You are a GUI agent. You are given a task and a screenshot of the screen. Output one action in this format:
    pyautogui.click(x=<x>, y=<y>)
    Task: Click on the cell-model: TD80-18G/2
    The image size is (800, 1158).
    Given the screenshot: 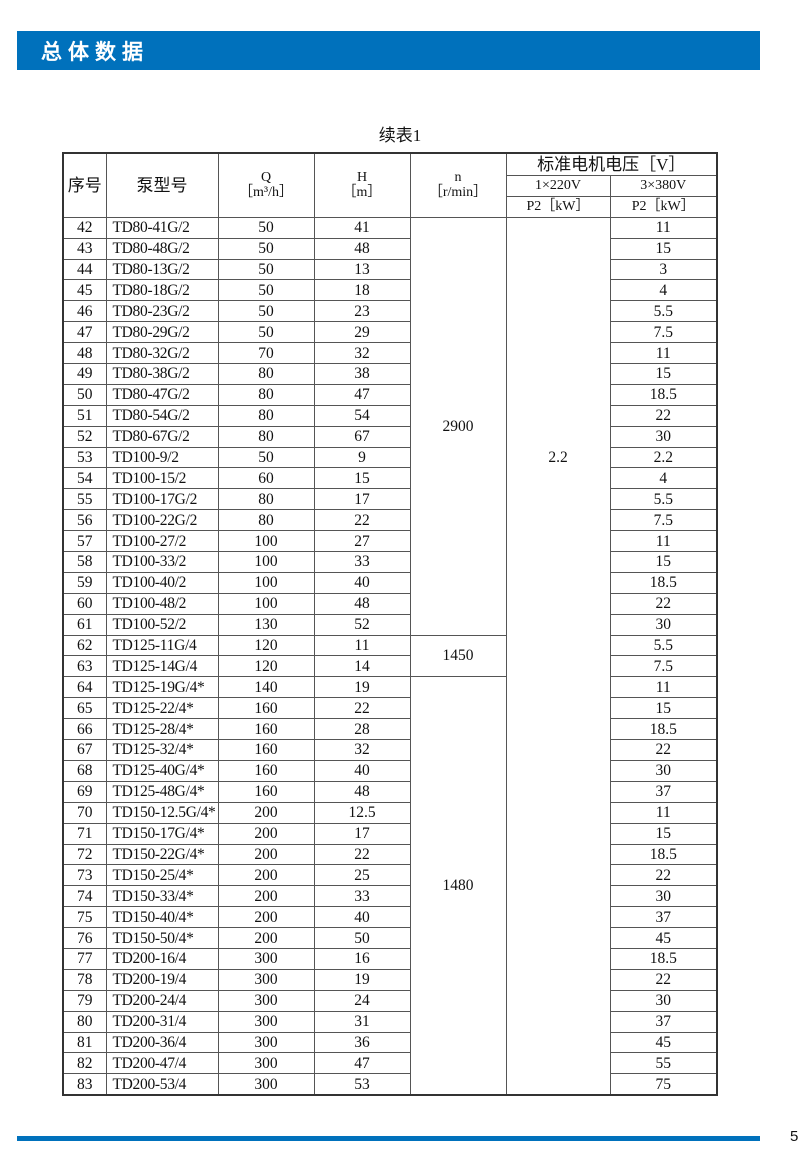 What is the action you would take?
    pyautogui.click(x=162, y=290)
    